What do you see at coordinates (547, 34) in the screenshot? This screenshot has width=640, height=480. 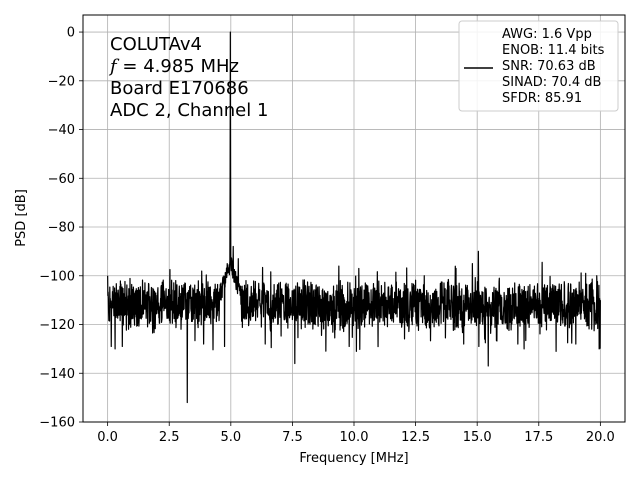 I see `legend-line-1: AWG: 1.6 Vpp` at bounding box center [547, 34].